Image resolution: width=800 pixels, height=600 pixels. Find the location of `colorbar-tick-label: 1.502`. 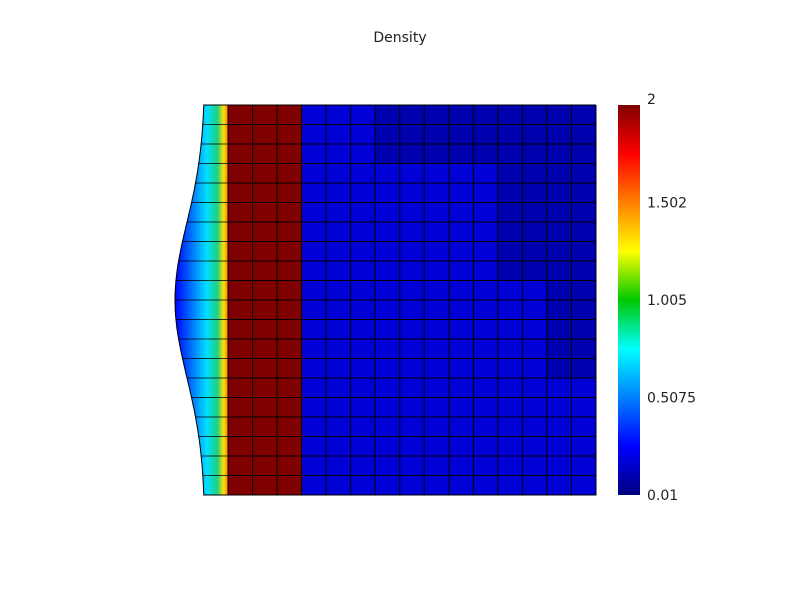

colorbar-tick-label: 1.502 is located at coordinates (667, 204).